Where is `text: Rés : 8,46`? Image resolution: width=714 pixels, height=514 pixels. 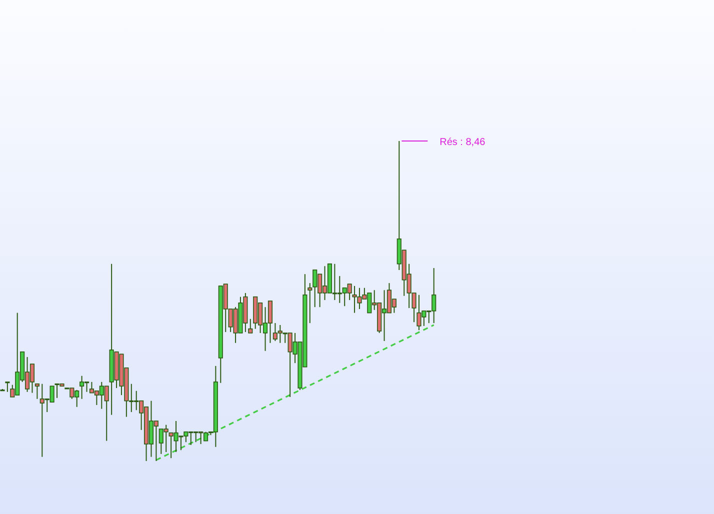
text: Rés : 8,46 is located at coordinates (463, 142).